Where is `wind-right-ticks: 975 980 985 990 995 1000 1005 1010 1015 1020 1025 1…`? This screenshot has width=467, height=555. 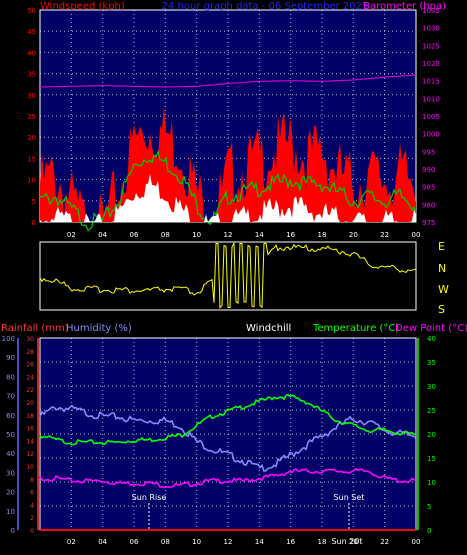 wind-right-ticks: 975 980 985 990 995 1000 1005 1010 1015 1020 1025 1… is located at coordinates (431, 117).